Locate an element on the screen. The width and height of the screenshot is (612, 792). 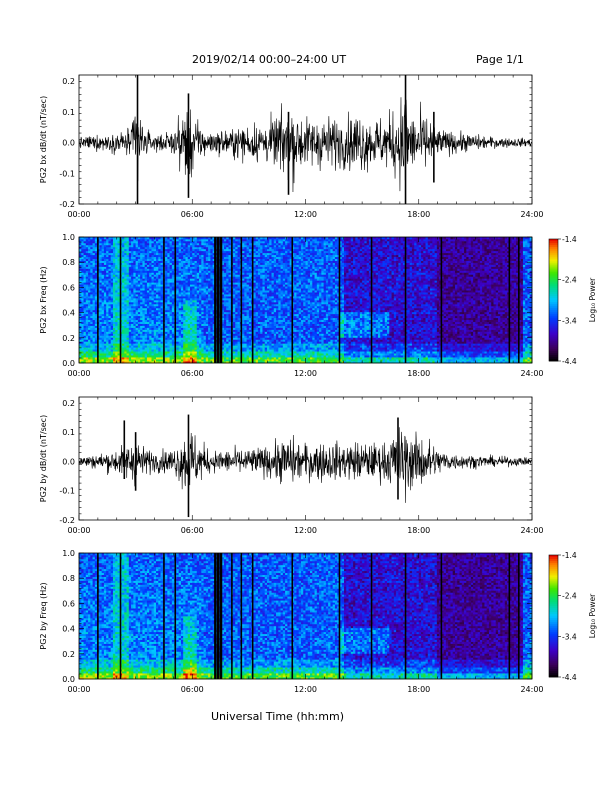
y-axis-label: PG2 bx Freq (Hz) is located at coordinates (43, 299).